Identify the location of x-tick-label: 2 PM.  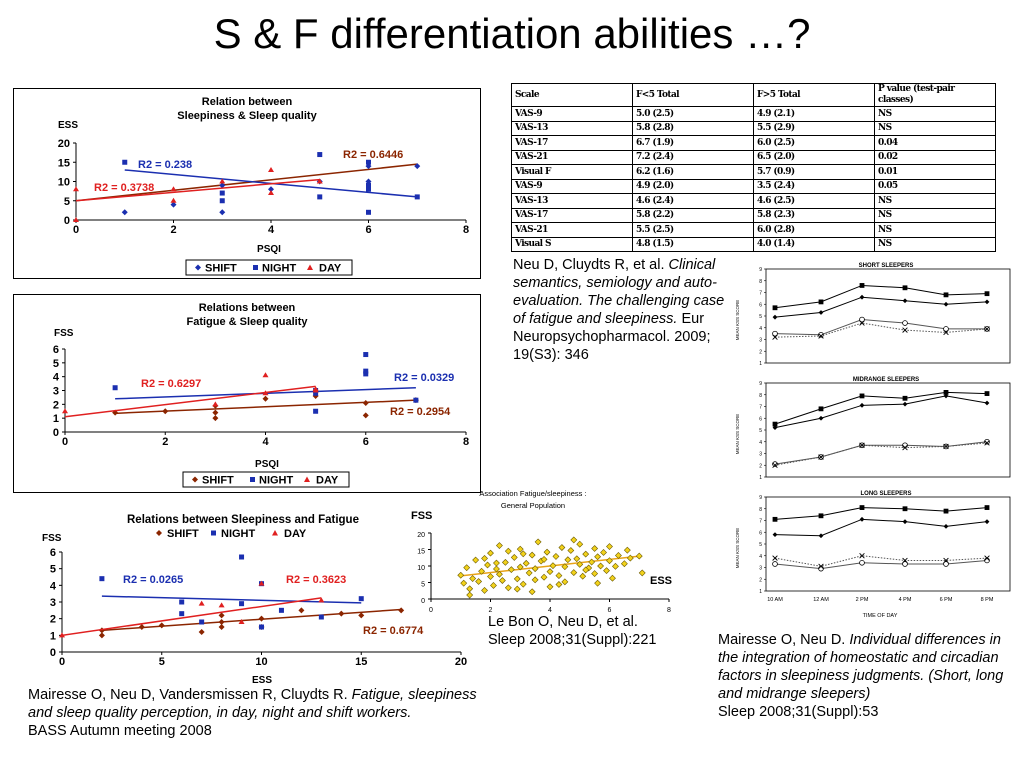
(862, 600).